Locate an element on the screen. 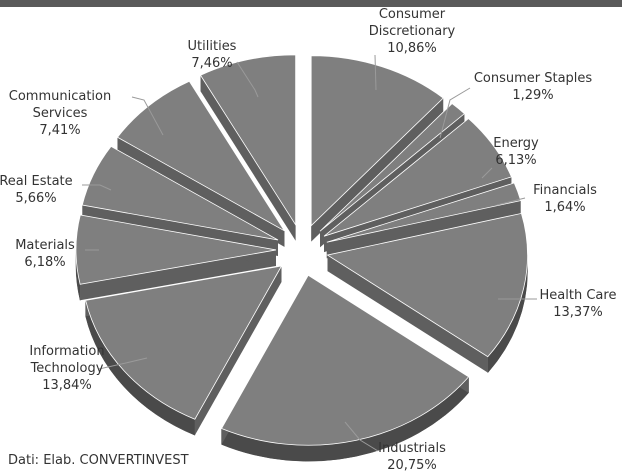 The width and height of the screenshot is (622, 471). slice-category-label: Health Care is located at coordinates (578, 295).